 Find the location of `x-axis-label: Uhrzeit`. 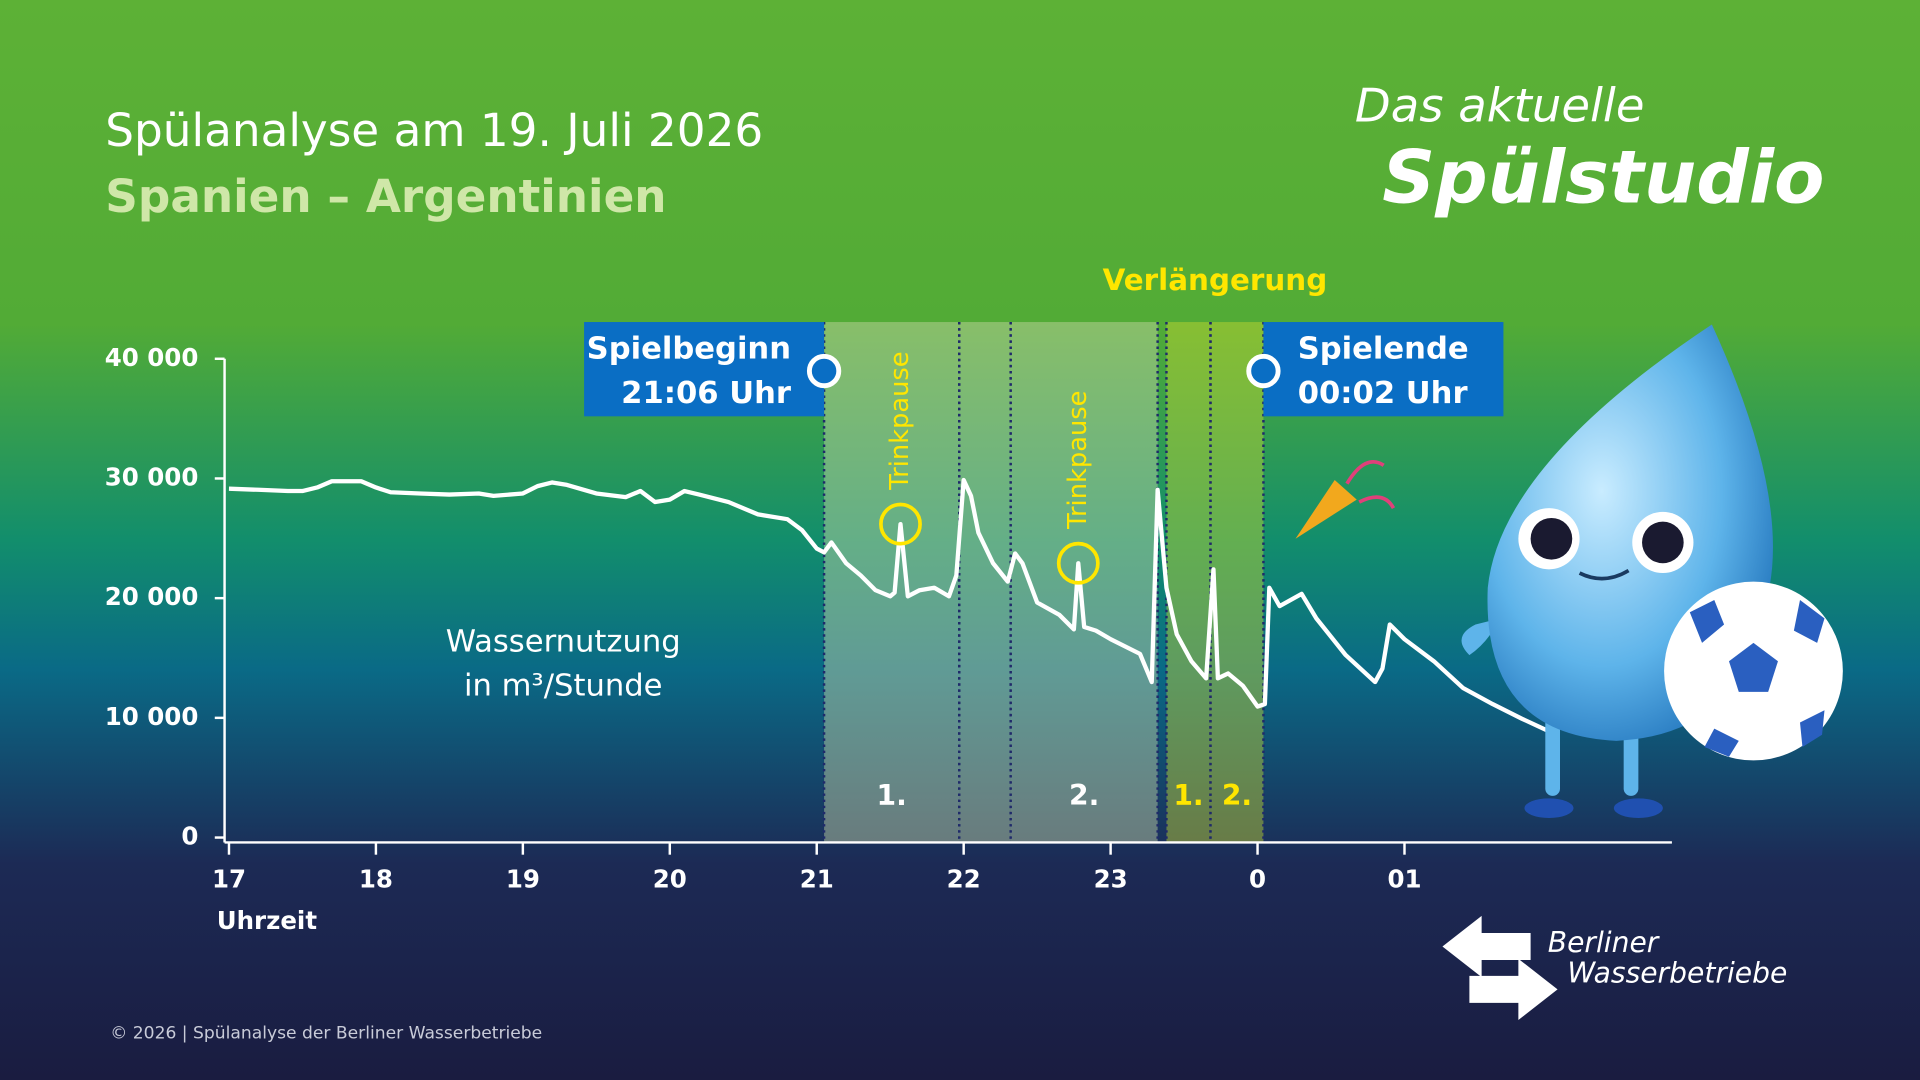

x-axis-label: Uhrzeit is located at coordinates (267, 920).